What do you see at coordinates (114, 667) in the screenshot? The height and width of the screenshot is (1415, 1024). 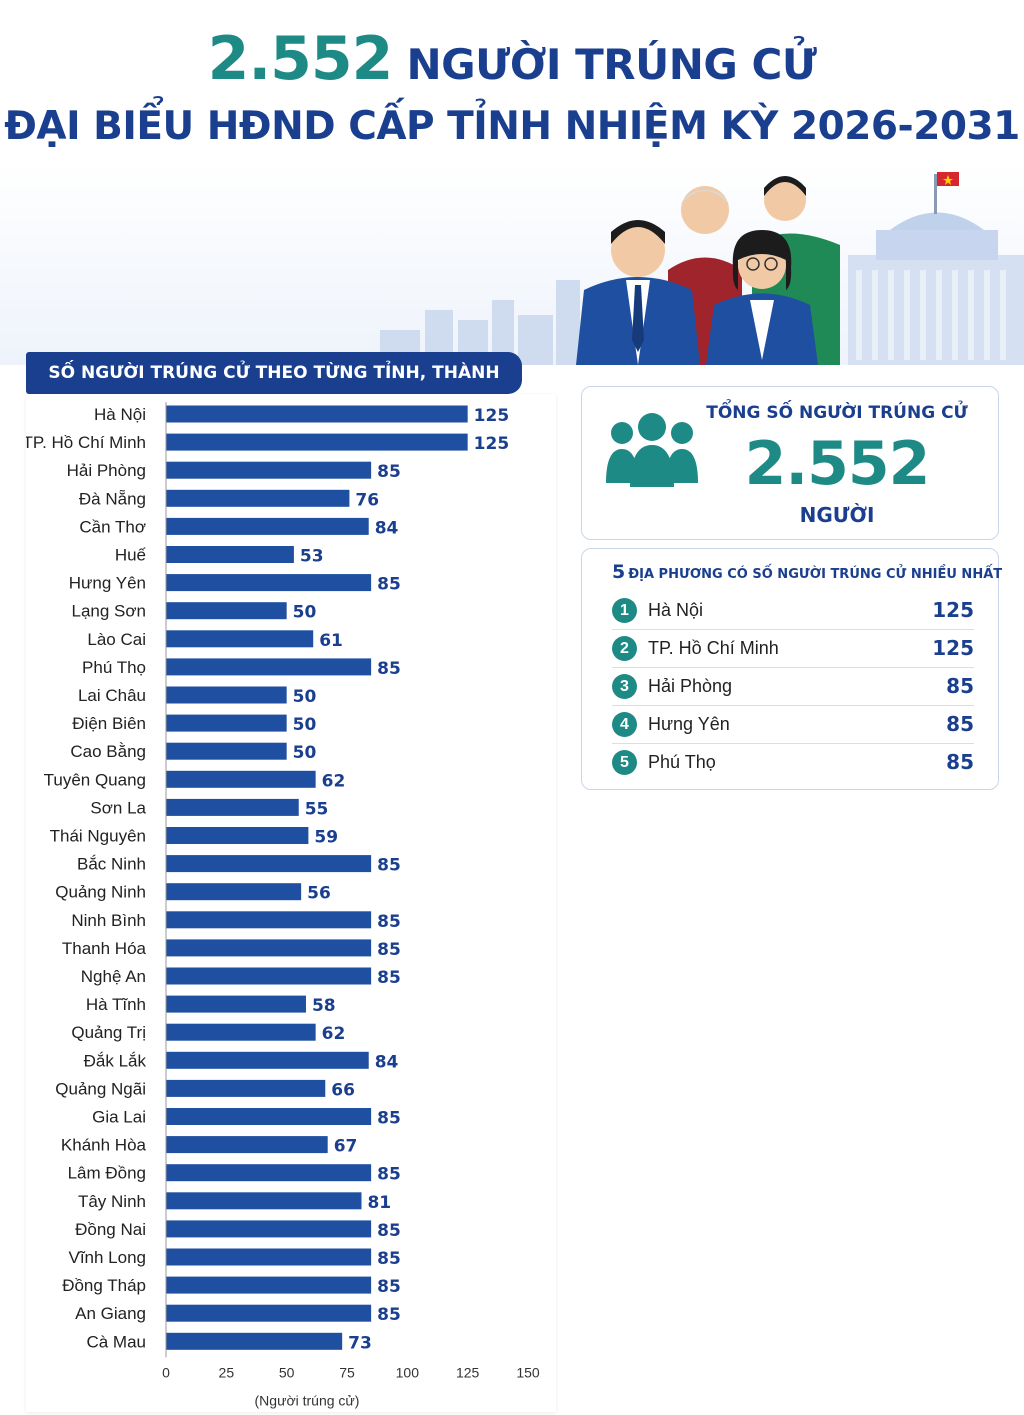 I see `category-label: Phú Thọ` at bounding box center [114, 667].